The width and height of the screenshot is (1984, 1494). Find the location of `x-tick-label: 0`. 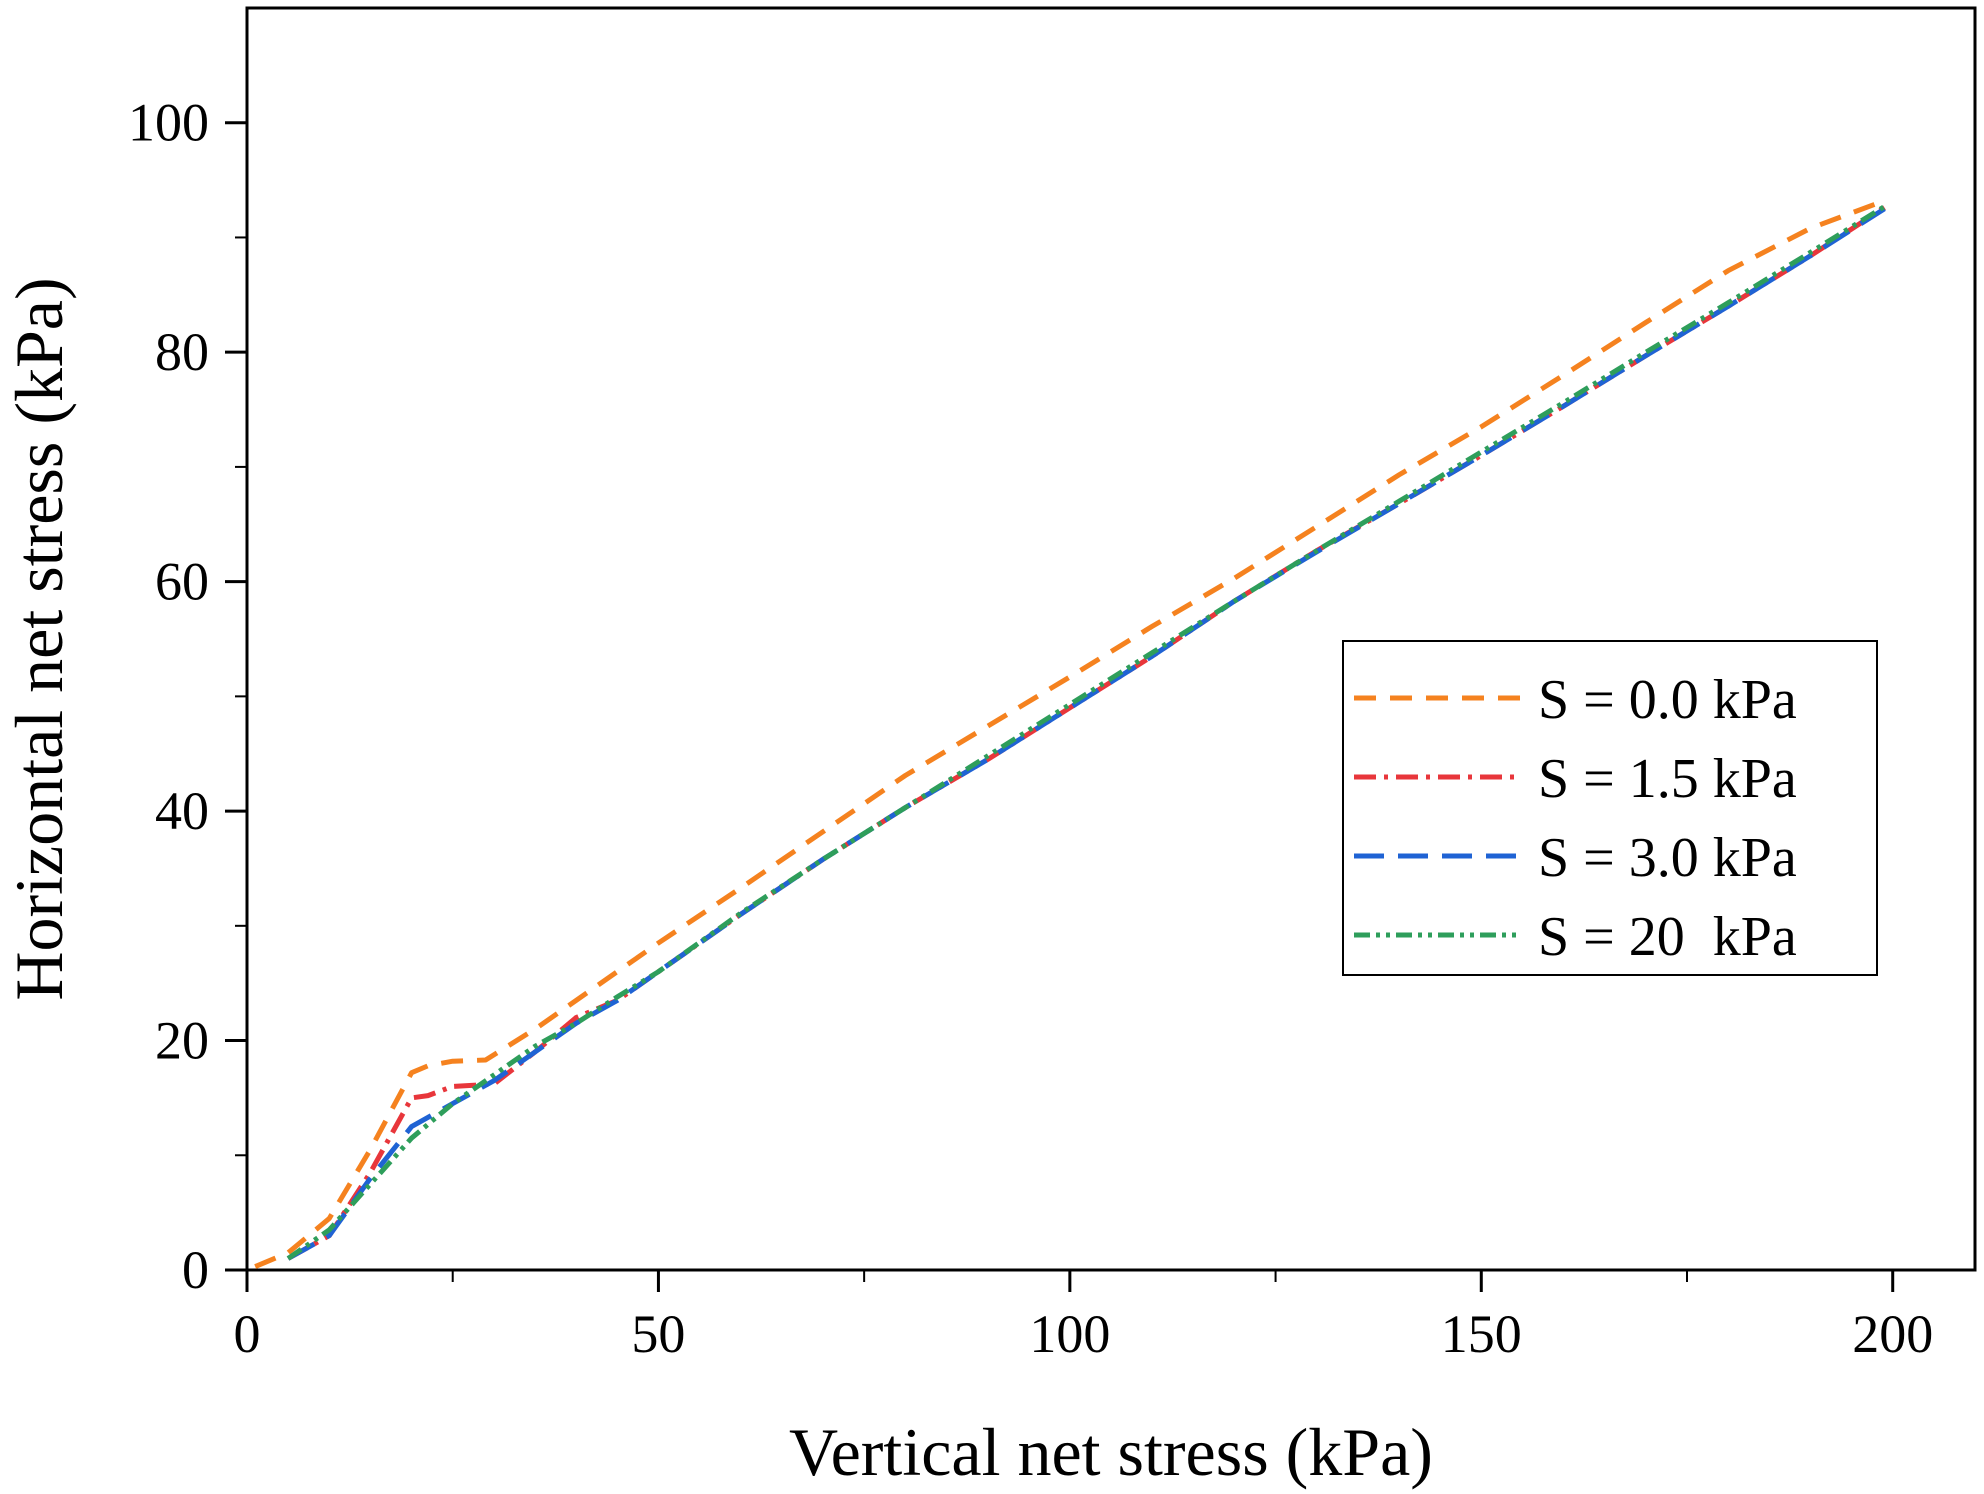

x-tick-label: 0 is located at coordinates (247, 1334).